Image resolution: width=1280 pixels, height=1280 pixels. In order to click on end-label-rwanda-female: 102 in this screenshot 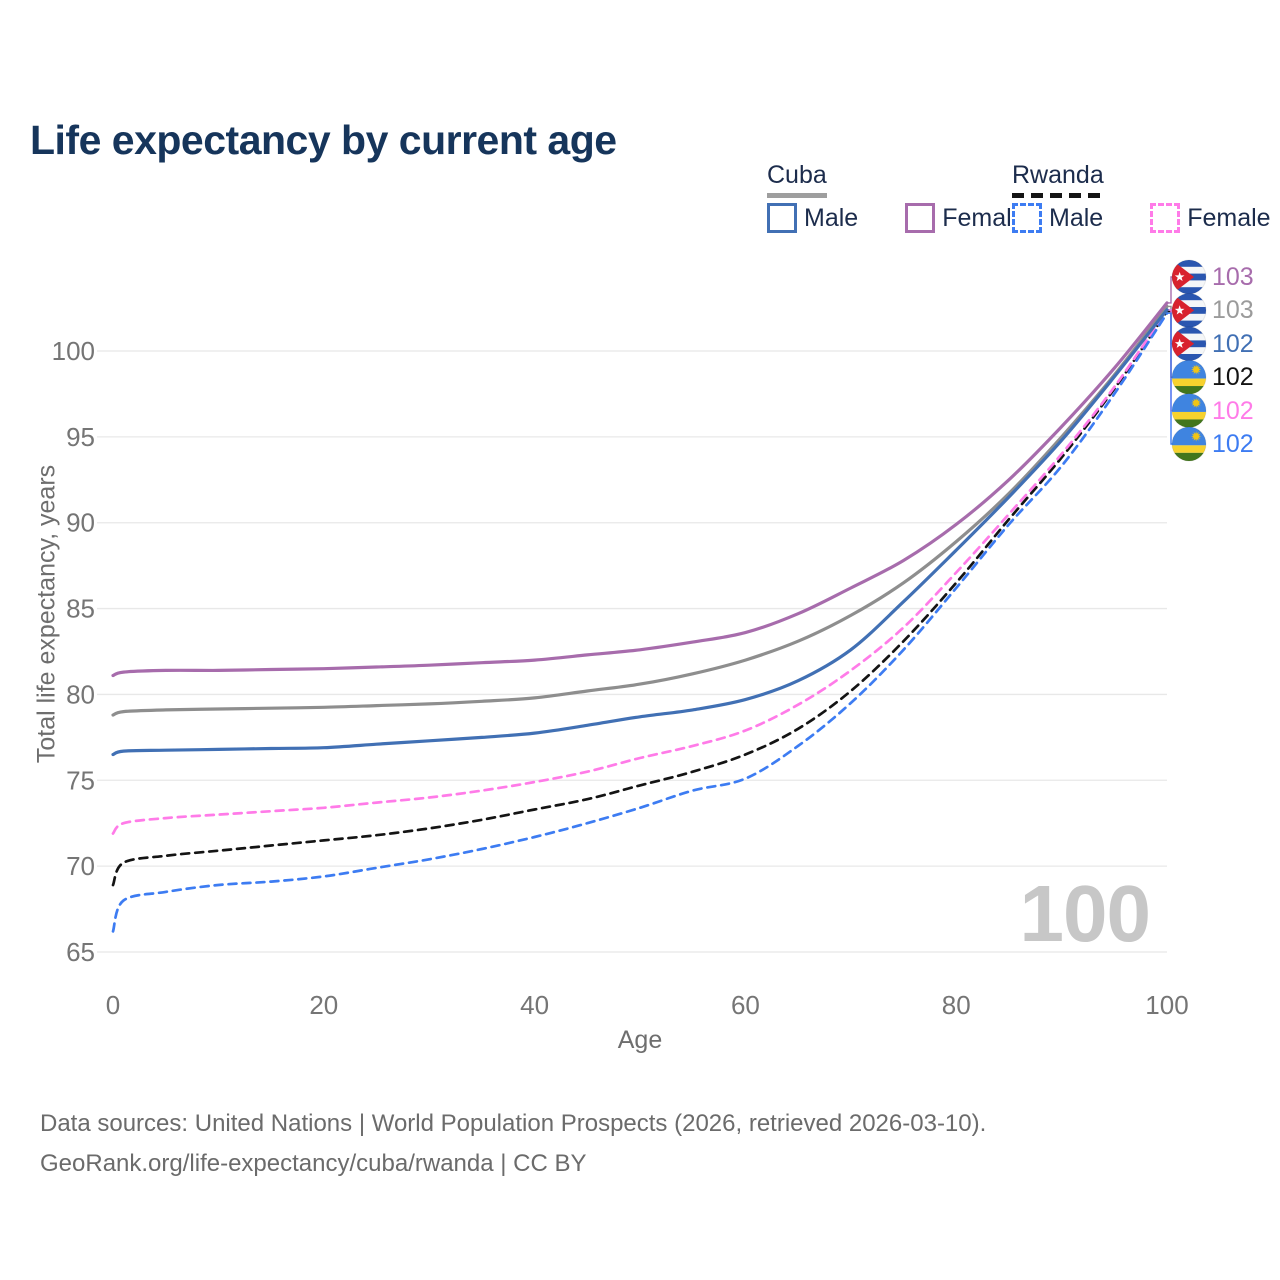, I will do `click(1233, 410)`.